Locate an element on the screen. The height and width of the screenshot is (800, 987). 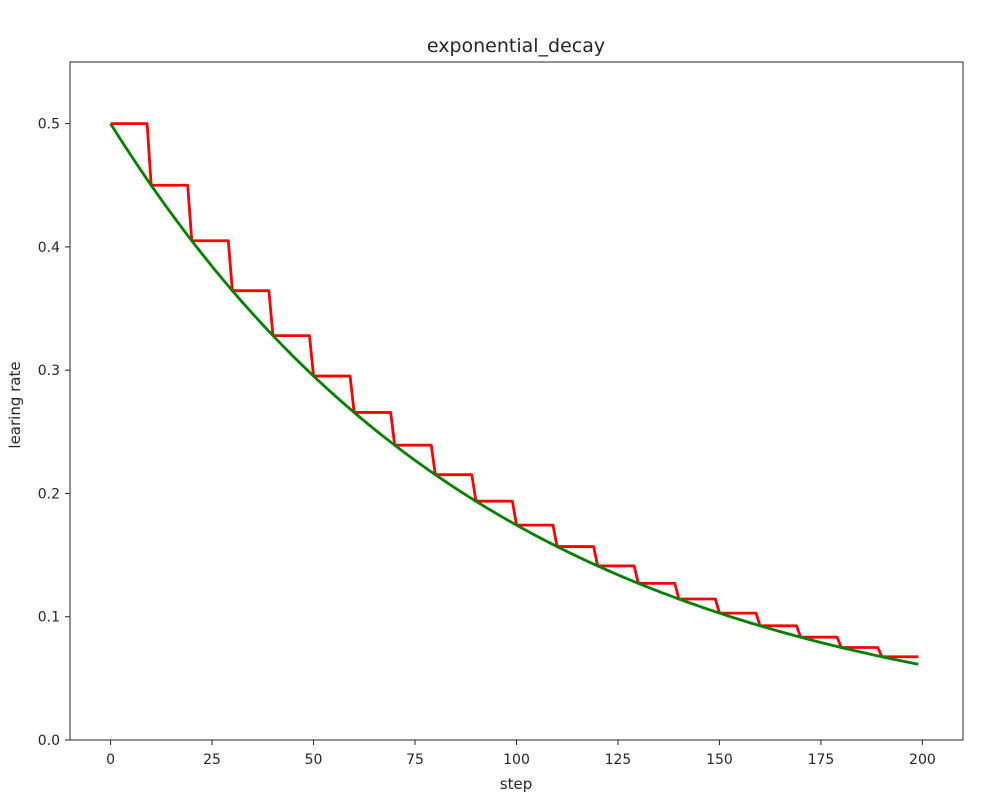
y-axis-label: learing rate is located at coordinates (15, 404).